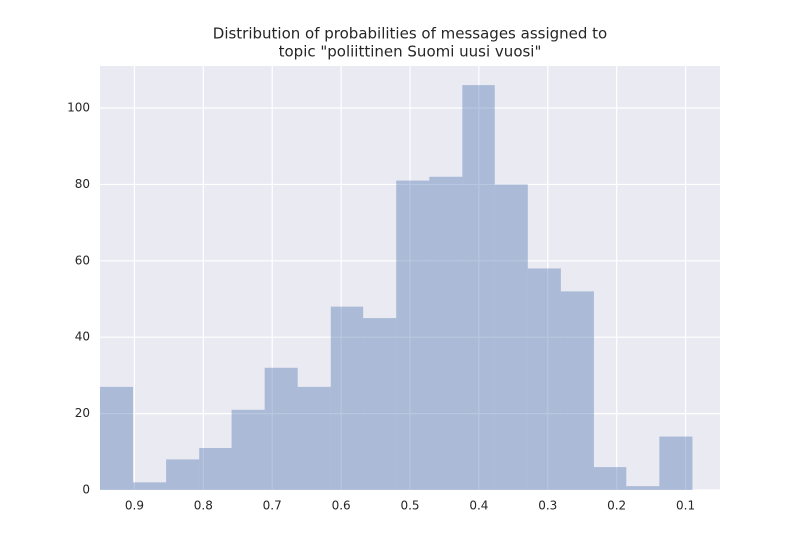 This screenshot has width=800, height=550. Describe the element at coordinates (82, 337) in the screenshot. I see `y-tick-label: 40` at that location.